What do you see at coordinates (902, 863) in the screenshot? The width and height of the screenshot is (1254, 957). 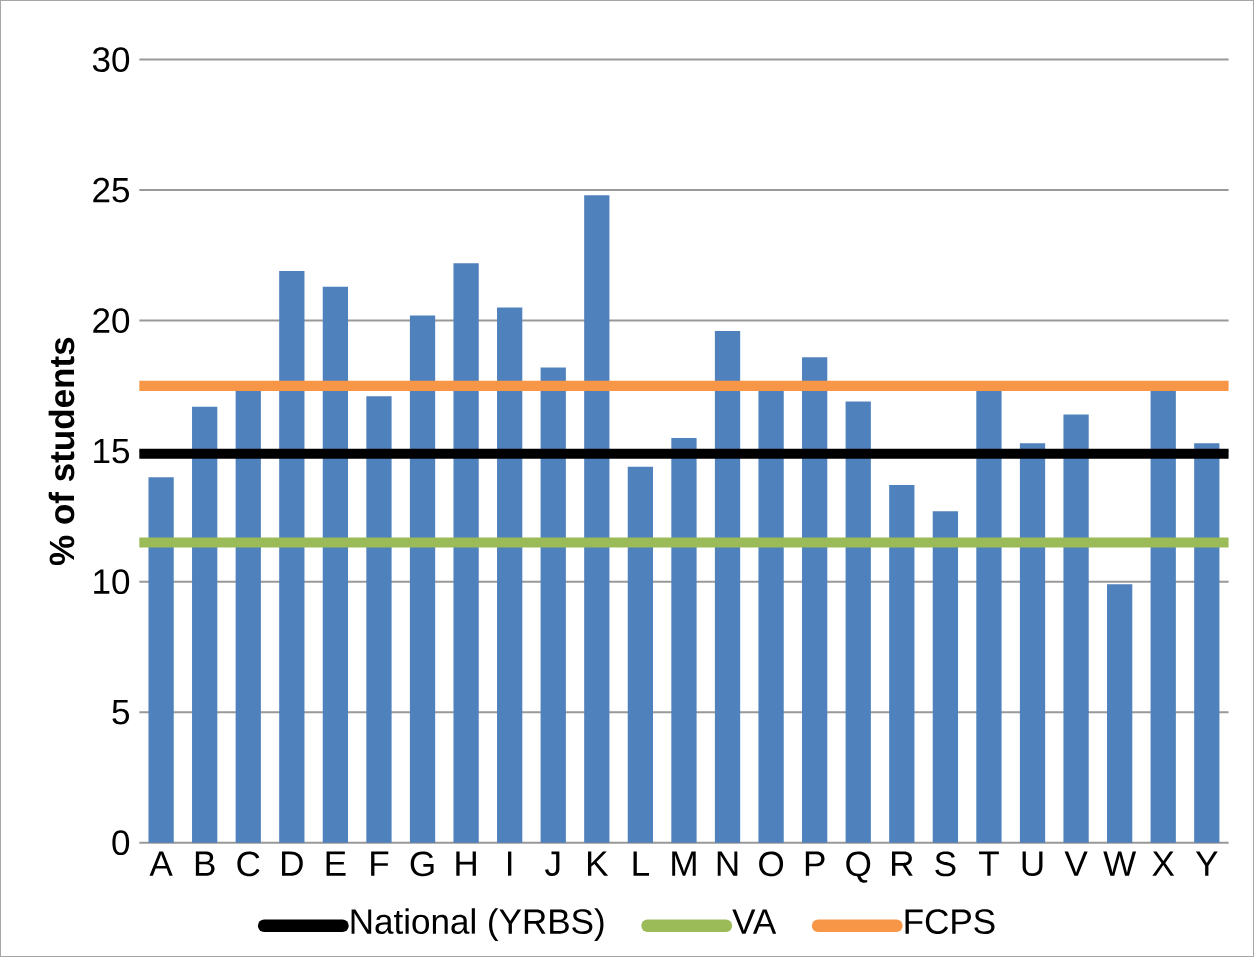 I see `x-tick-label: R` at bounding box center [902, 863].